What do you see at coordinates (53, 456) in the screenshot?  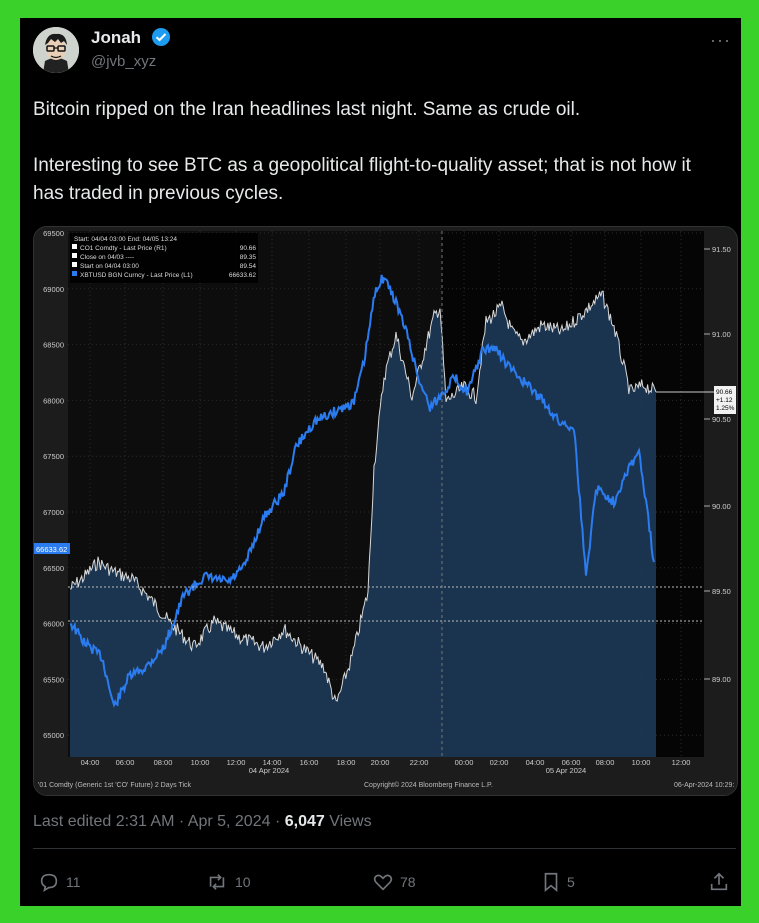 I see `left-tick-label: 67500` at bounding box center [53, 456].